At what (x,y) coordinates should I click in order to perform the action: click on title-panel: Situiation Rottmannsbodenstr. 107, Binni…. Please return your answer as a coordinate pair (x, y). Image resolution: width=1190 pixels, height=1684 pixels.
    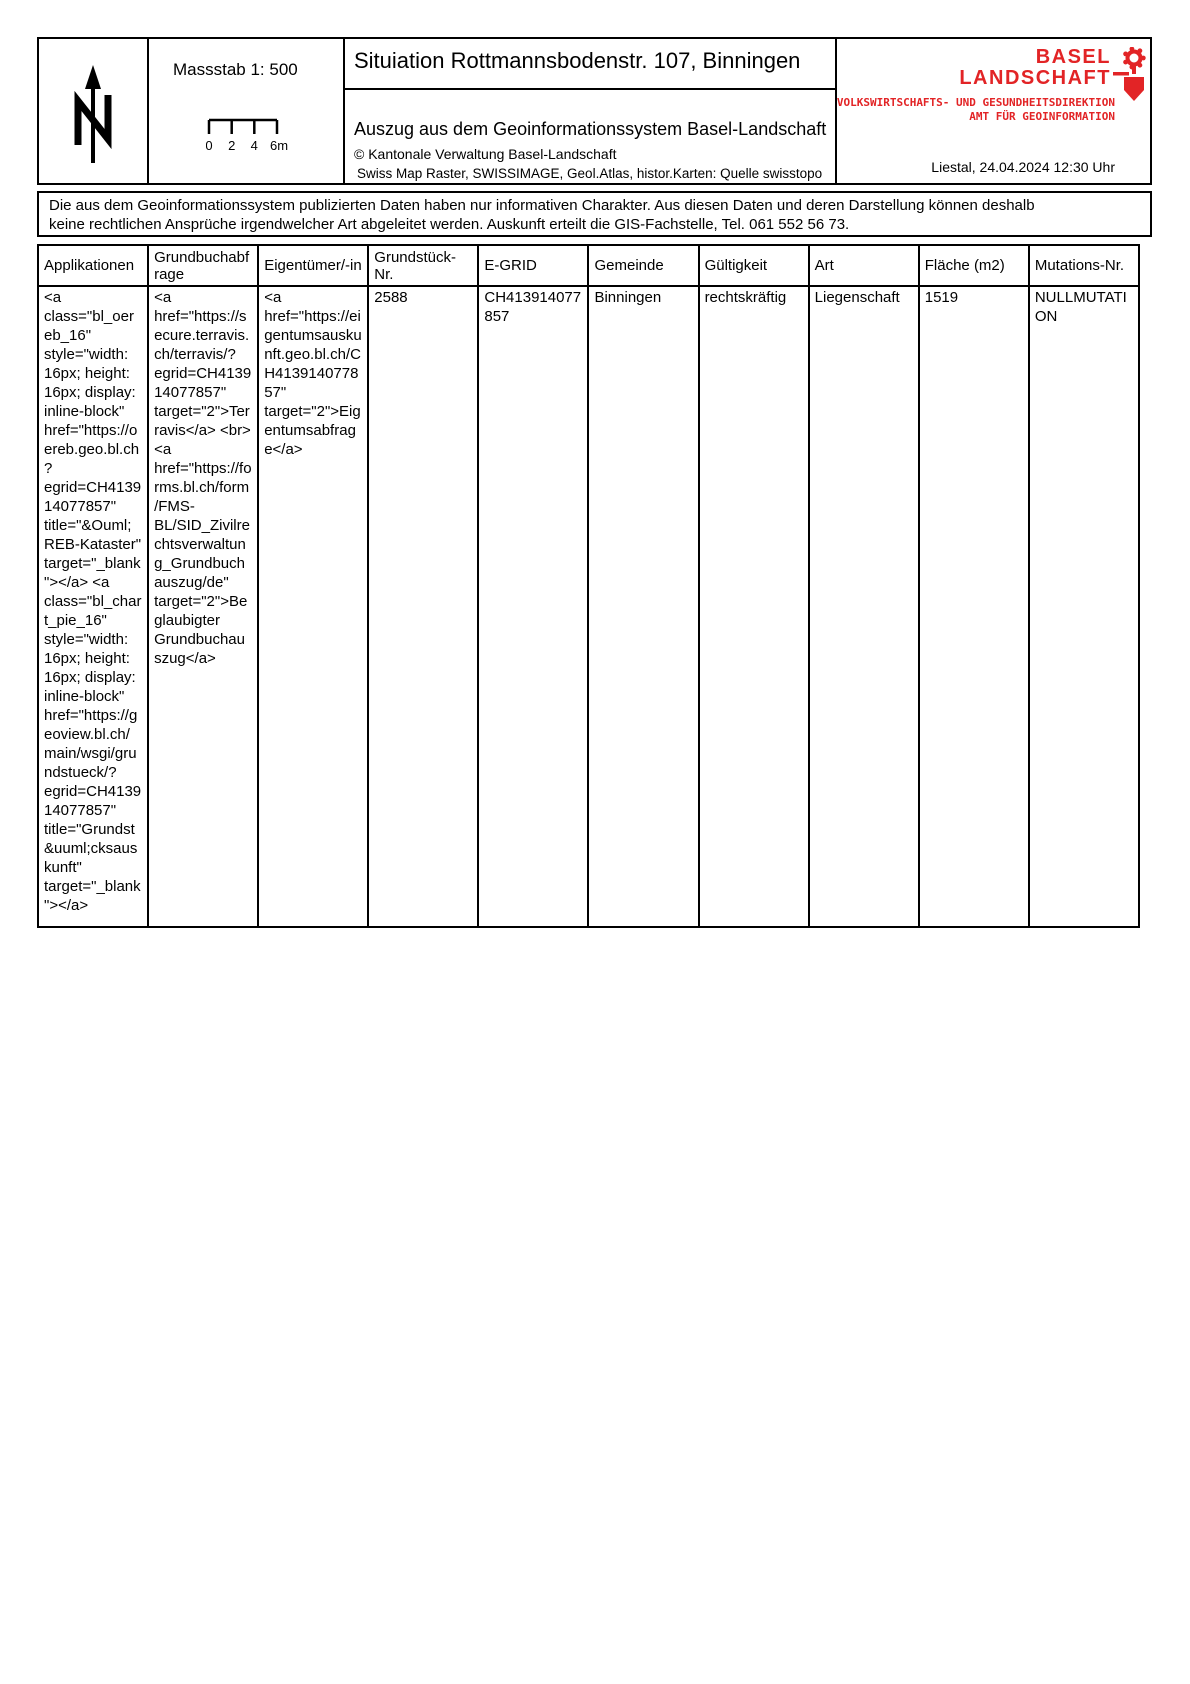
    Looking at the image, I should click on (591, 111).